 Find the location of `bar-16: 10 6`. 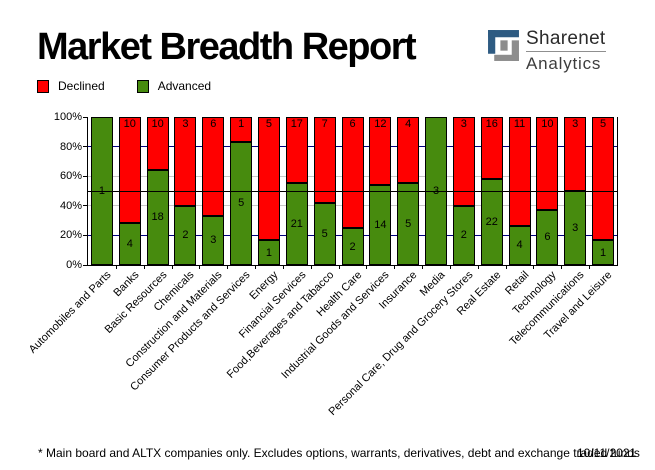

bar-16: 10 6 is located at coordinates (547, 191).